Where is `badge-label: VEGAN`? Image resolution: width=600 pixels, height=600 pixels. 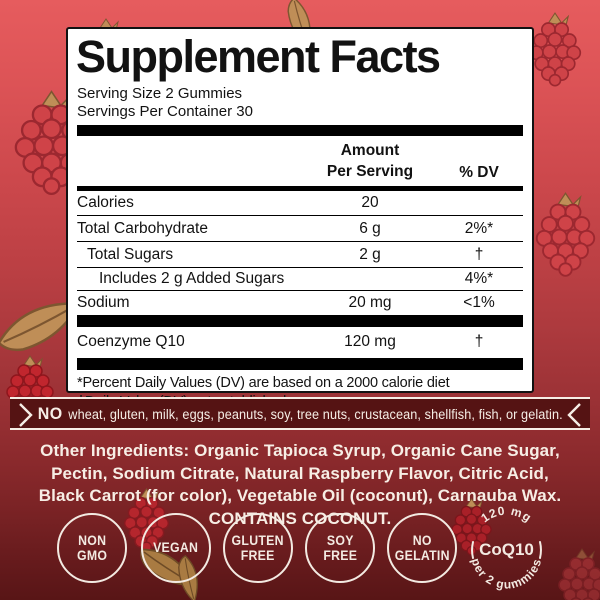 badge-label: VEGAN is located at coordinates (176, 547).